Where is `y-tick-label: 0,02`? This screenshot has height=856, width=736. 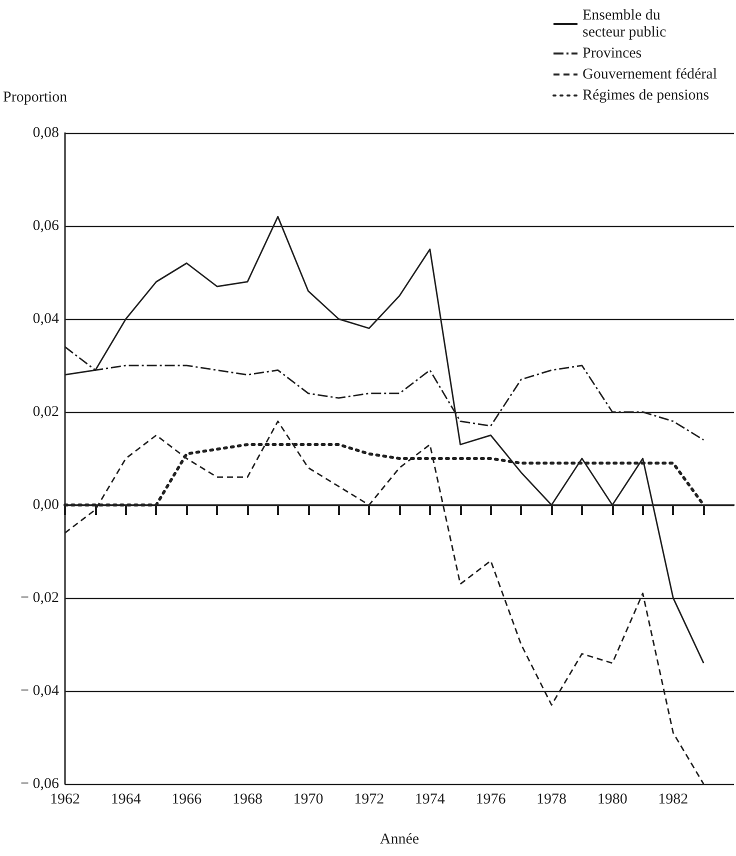 y-tick-label: 0,02 is located at coordinates (45, 412).